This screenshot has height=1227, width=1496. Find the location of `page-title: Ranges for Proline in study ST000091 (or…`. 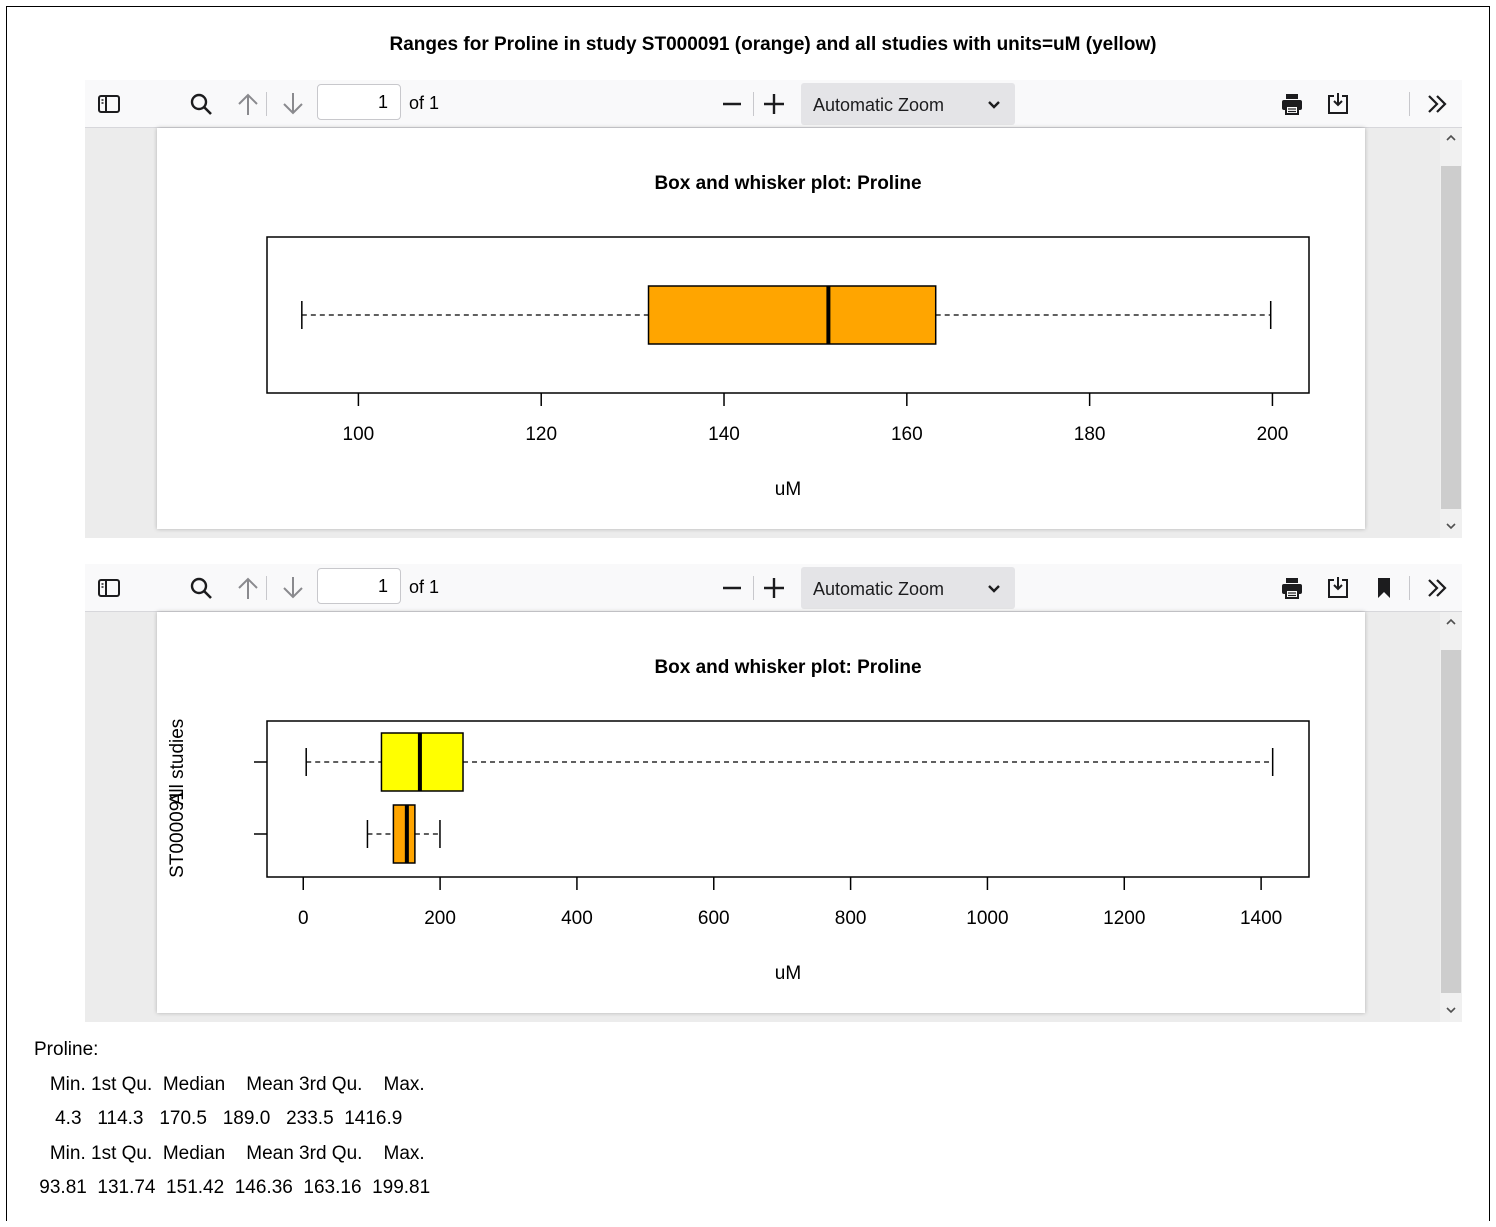

page-title: Ranges for Proline in study ST000091 (or… is located at coordinates (773, 44).